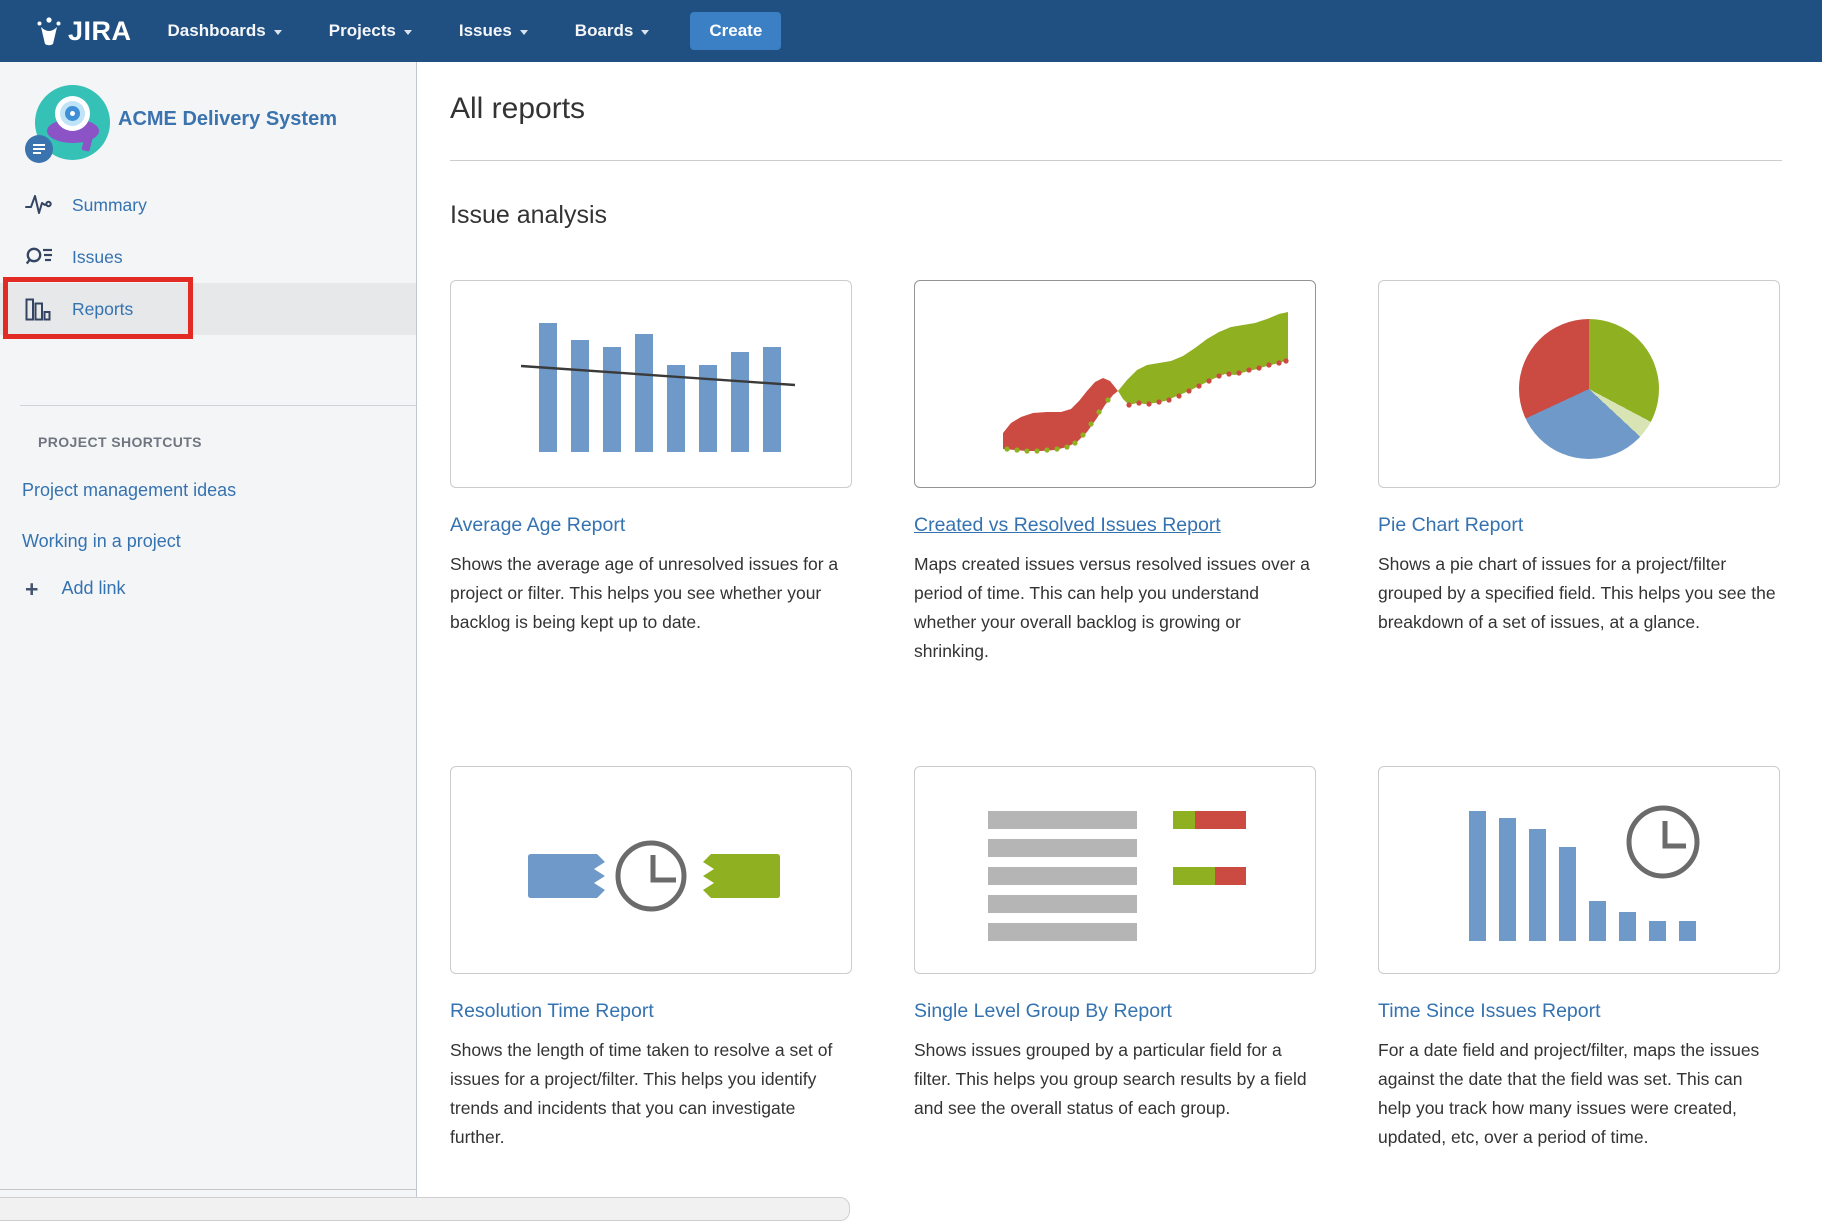  What do you see at coordinates (1067, 525) in the screenshot?
I see `created-vs-resolved-report-link: Created vs Resolved Issues Report` at bounding box center [1067, 525].